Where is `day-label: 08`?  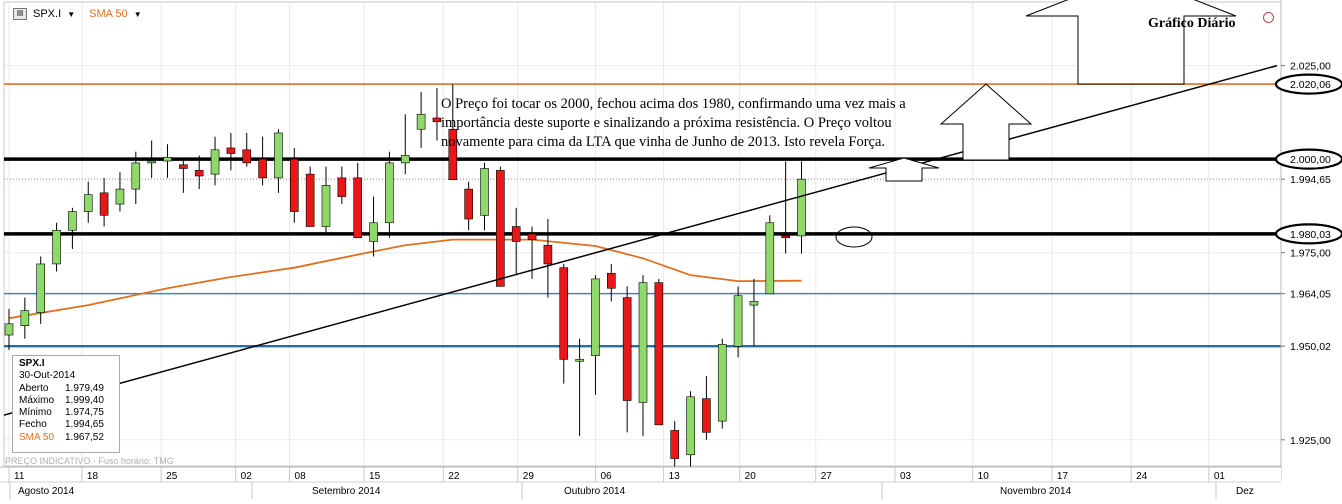
day-label: 08 is located at coordinates (301, 476).